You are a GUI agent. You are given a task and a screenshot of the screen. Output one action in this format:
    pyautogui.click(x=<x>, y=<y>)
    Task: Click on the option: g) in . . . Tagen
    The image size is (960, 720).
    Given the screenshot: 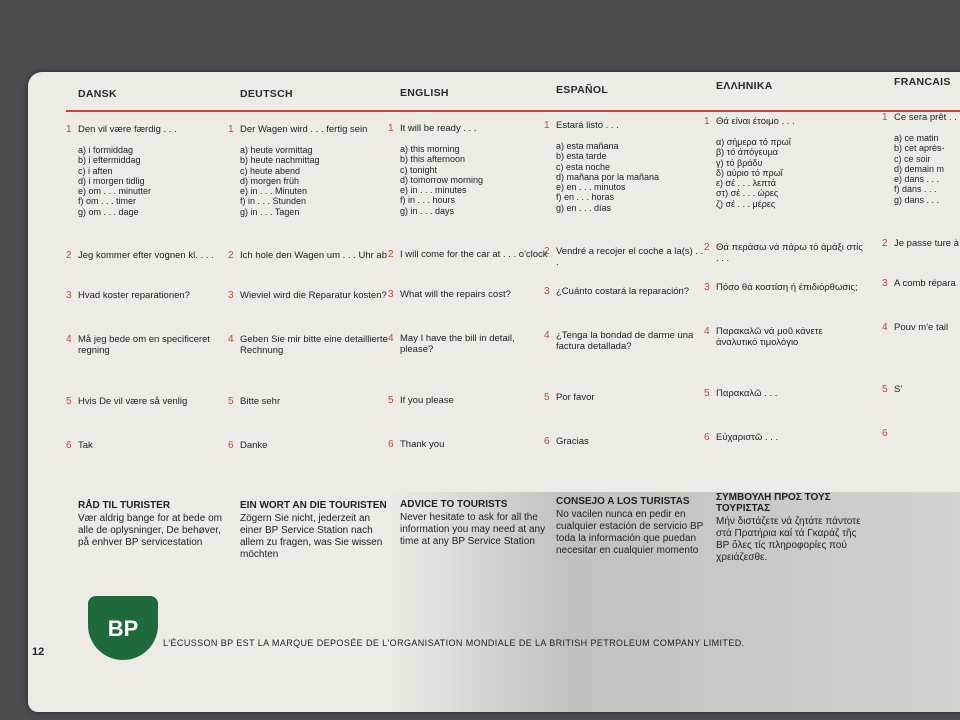 What is the action you would take?
    pyautogui.click(x=270, y=211)
    